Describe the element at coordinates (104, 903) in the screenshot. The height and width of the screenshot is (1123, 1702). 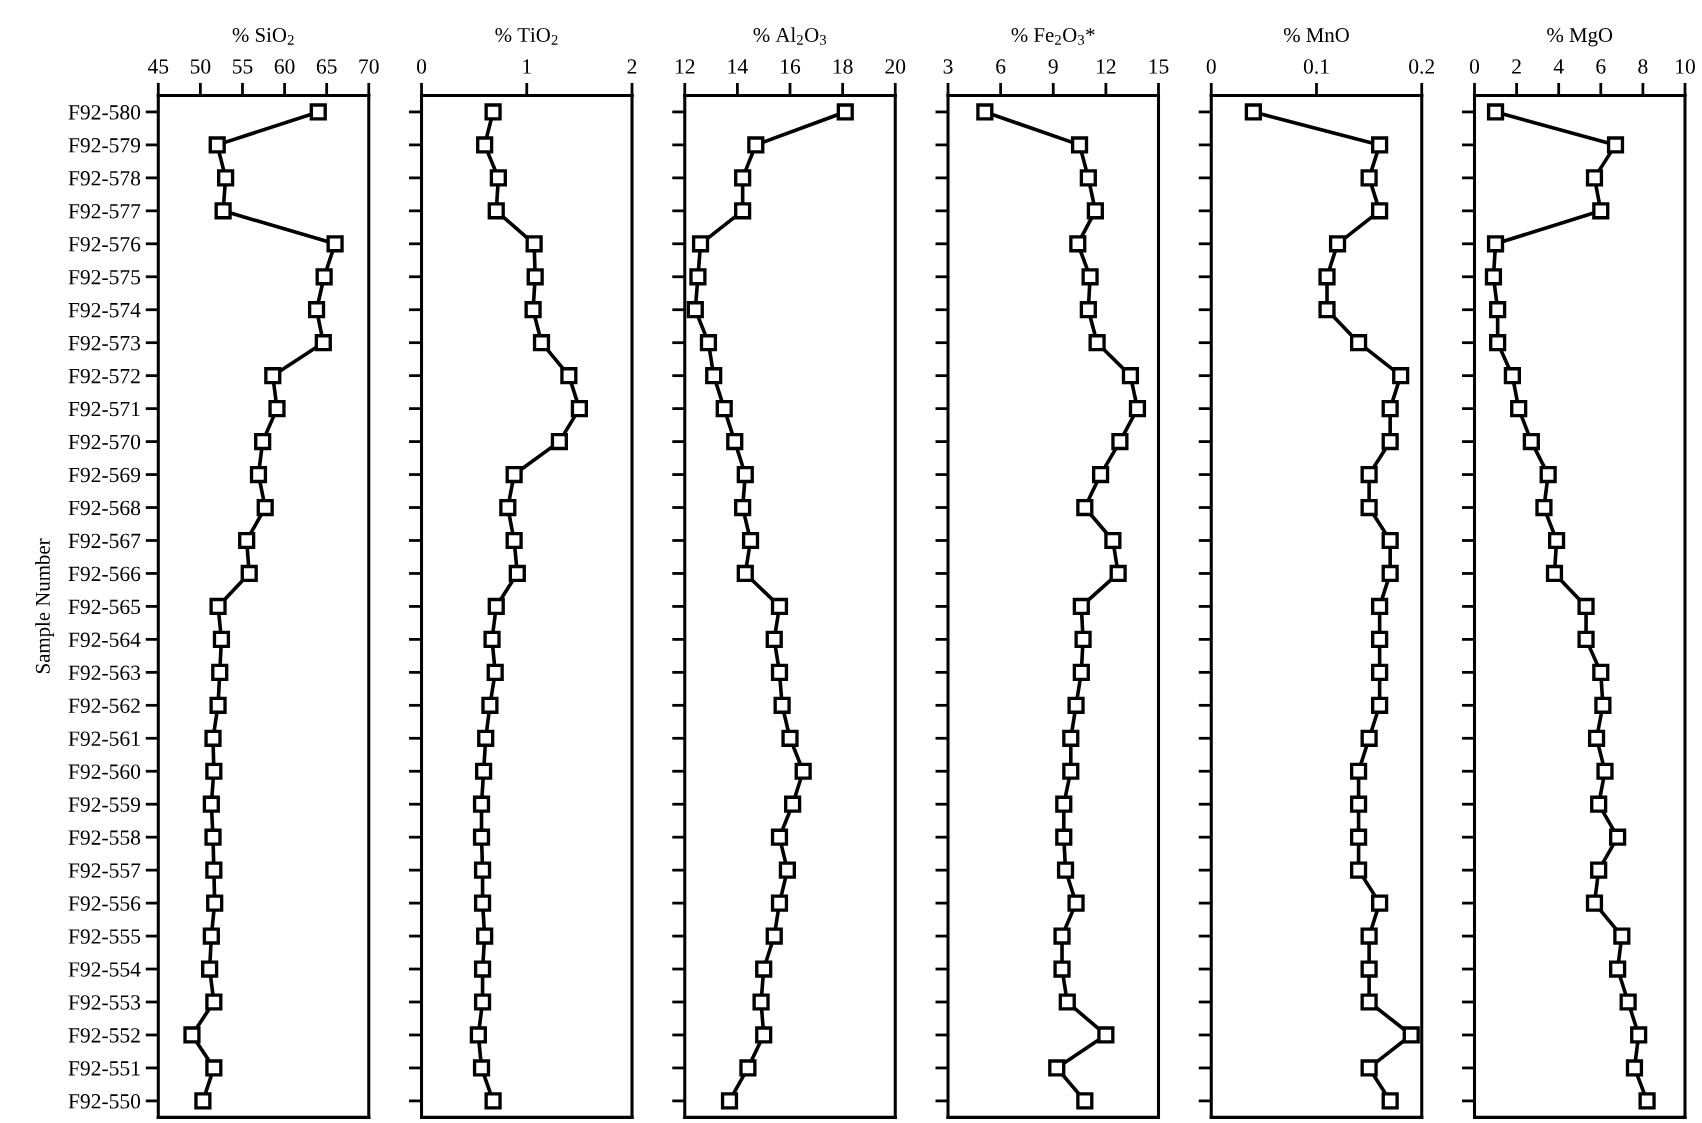
I see `y-tick-label: F92-556` at that location.